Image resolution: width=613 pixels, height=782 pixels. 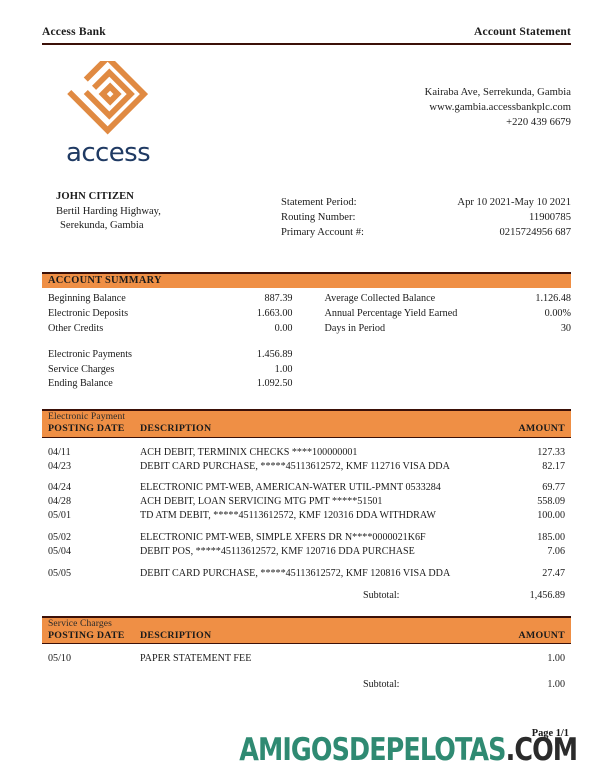 I want to click on summary-label: Days in Period, so click(x=355, y=329).